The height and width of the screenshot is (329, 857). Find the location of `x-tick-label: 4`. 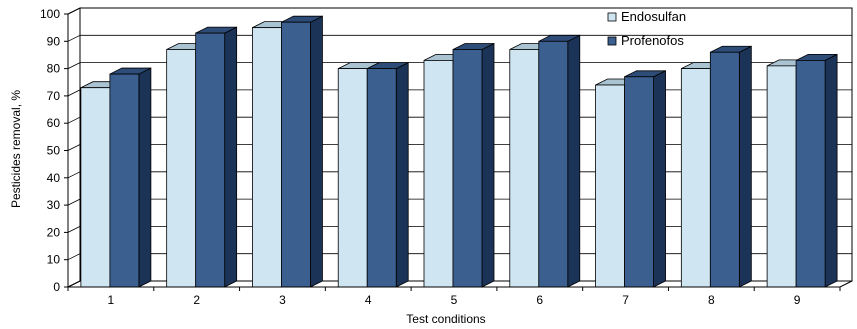

x-tick-label: 4 is located at coordinates (368, 300).